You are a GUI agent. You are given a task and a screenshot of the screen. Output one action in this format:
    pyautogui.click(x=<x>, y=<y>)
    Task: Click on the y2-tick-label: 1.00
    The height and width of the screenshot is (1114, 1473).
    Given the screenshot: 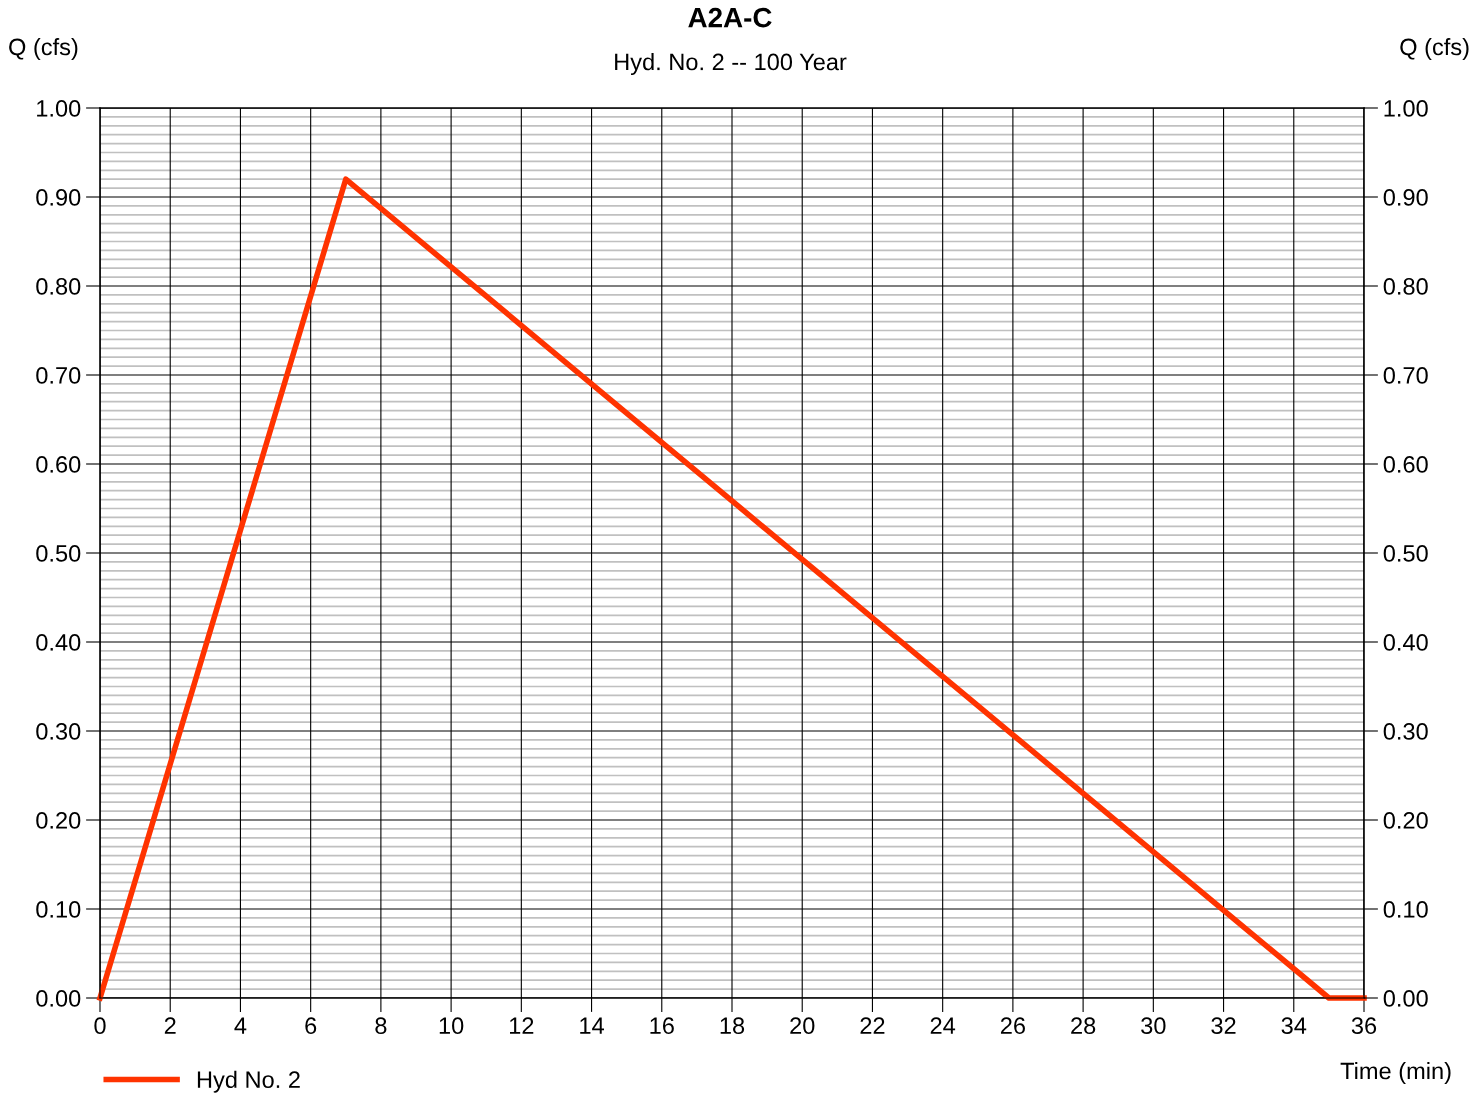 What is the action you would take?
    pyautogui.click(x=1406, y=108)
    